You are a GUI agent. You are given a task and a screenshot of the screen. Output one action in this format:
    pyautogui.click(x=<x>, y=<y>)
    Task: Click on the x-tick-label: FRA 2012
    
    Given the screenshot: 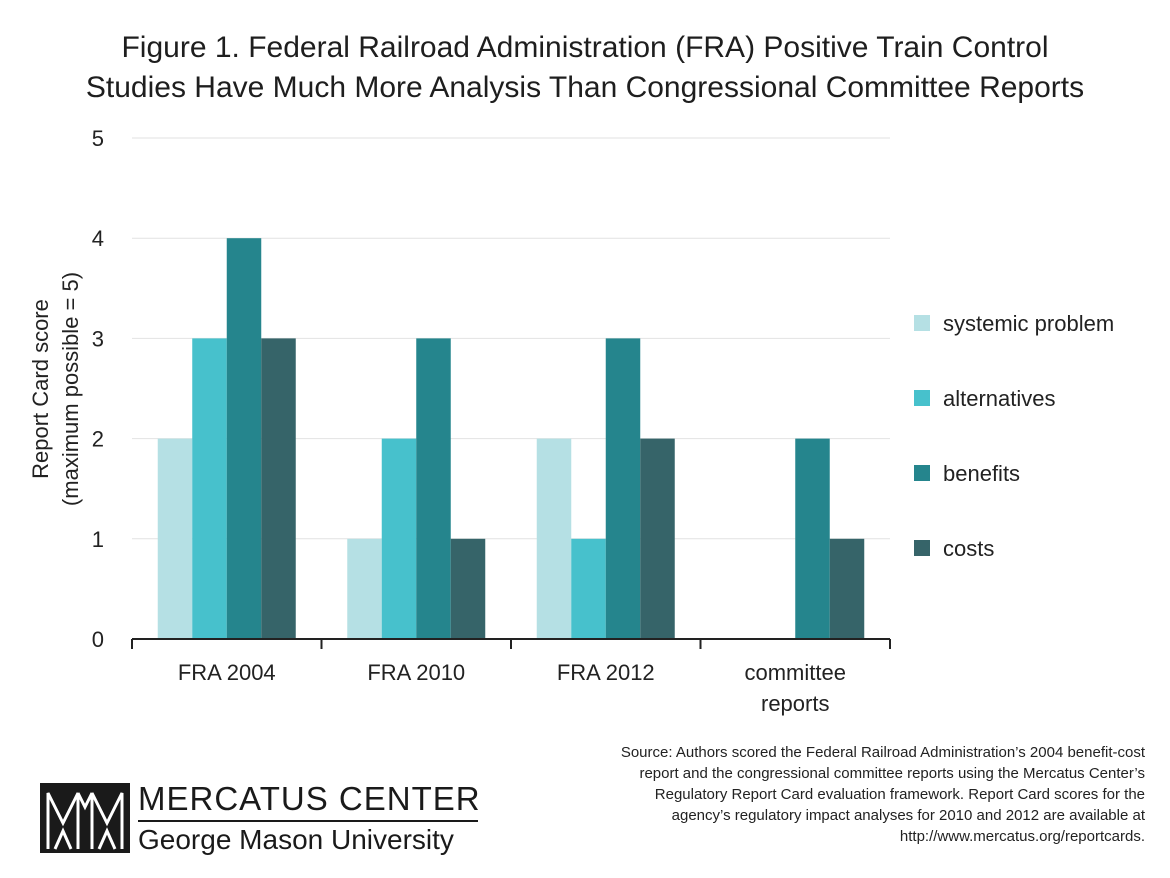 What is the action you would take?
    pyautogui.click(x=606, y=672)
    